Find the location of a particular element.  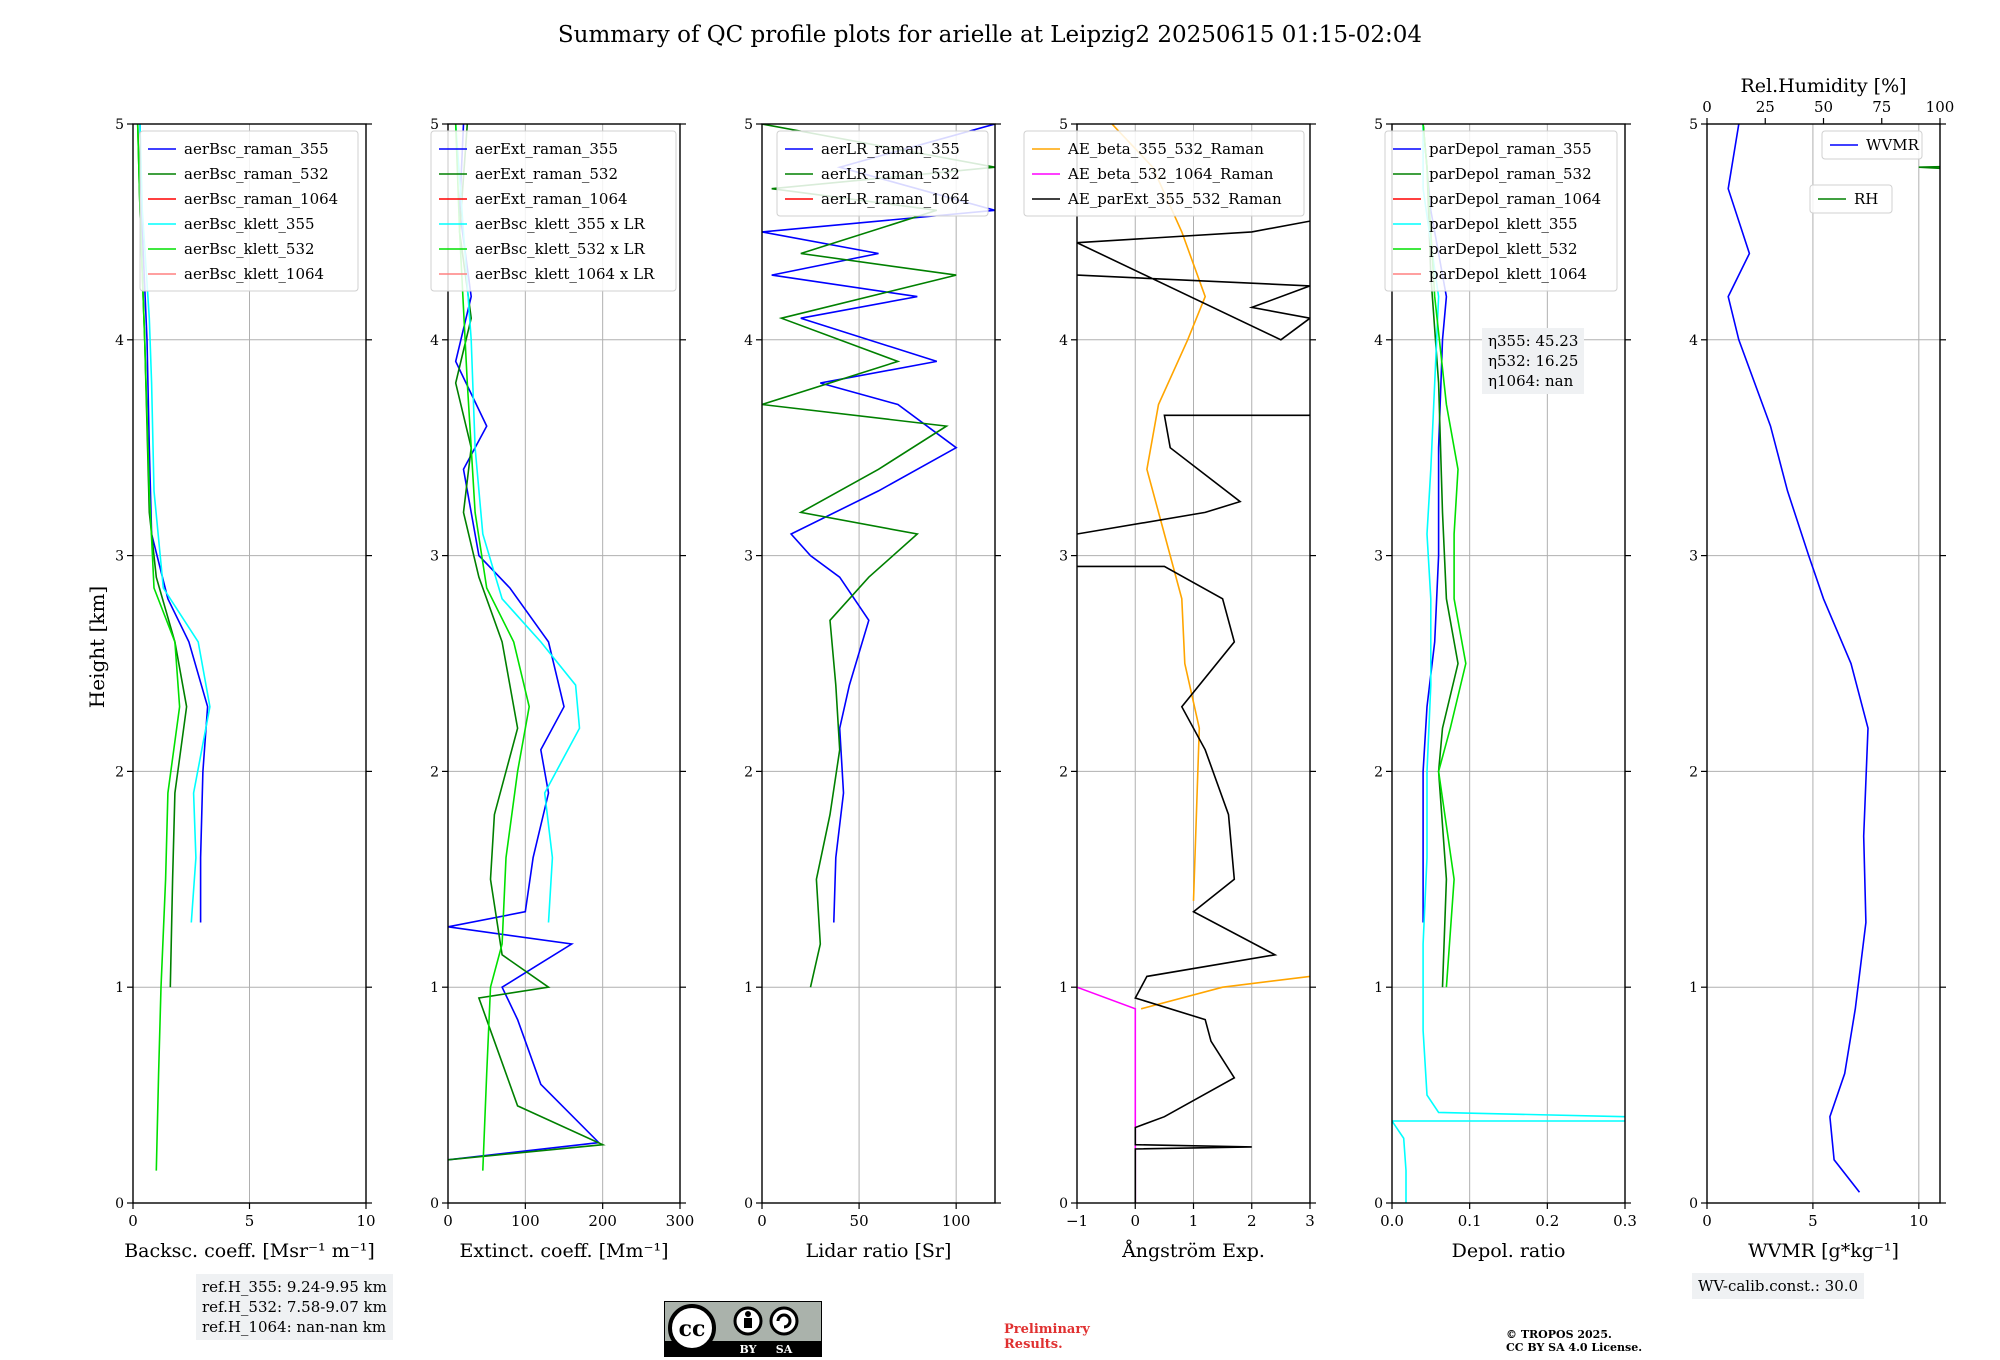

wv-calib-box: WV-calib.const.: 30.0 is located at coordinates (1778, 1286).